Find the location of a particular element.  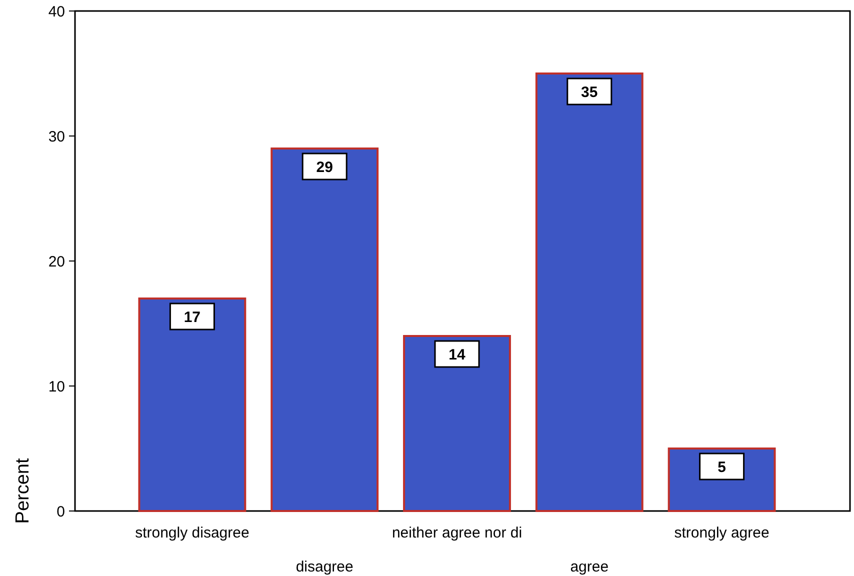

data-label: 5 is located at coordinates (722, 467).